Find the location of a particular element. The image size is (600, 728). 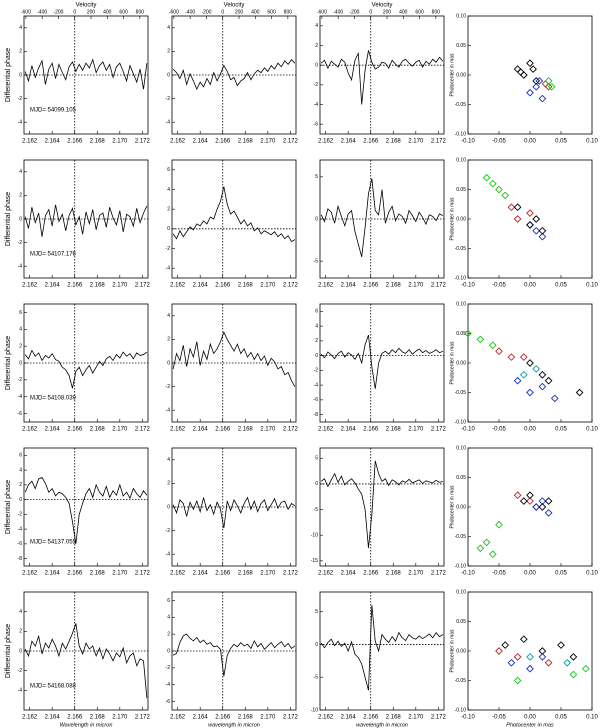

y-tick-label: 5 is located at coordinates (316, 612).